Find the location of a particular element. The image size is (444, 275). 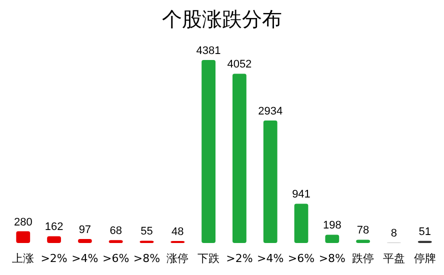

data-label: 68 is located at coordinates (116, 231).